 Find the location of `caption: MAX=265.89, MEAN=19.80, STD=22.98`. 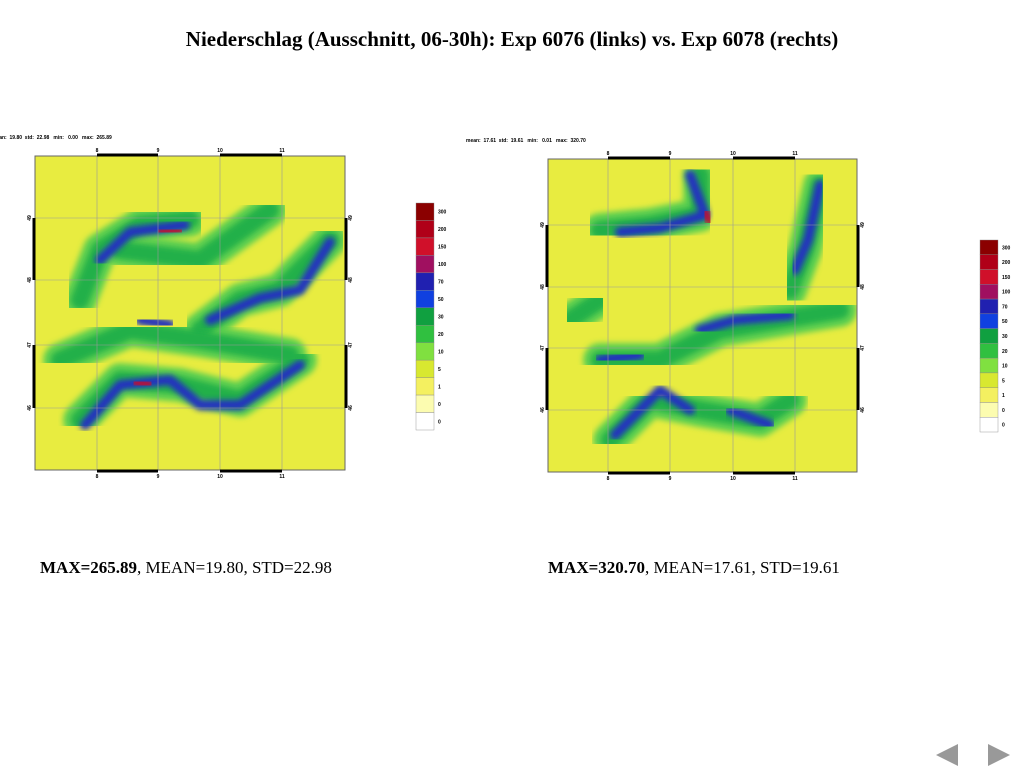

caption: MAX=265.89, MEAN=19.80, STD=22.98 is located at coordinates (186, 567).